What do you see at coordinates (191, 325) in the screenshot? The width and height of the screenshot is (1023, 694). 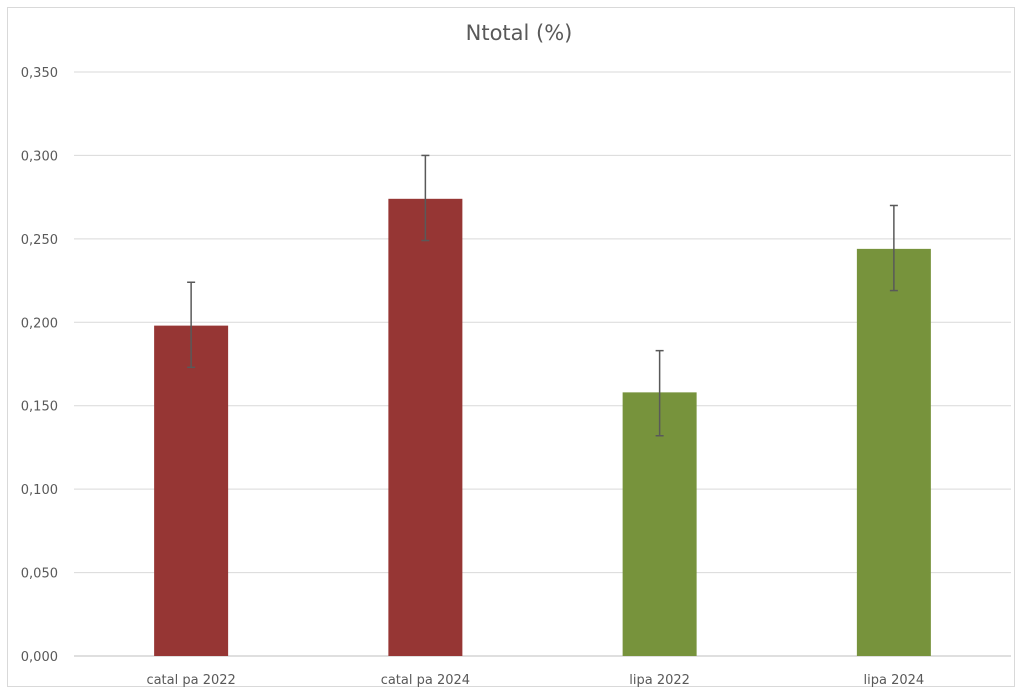 I see `error-bar-catalpa-2022` at bounding box center [191, 325].